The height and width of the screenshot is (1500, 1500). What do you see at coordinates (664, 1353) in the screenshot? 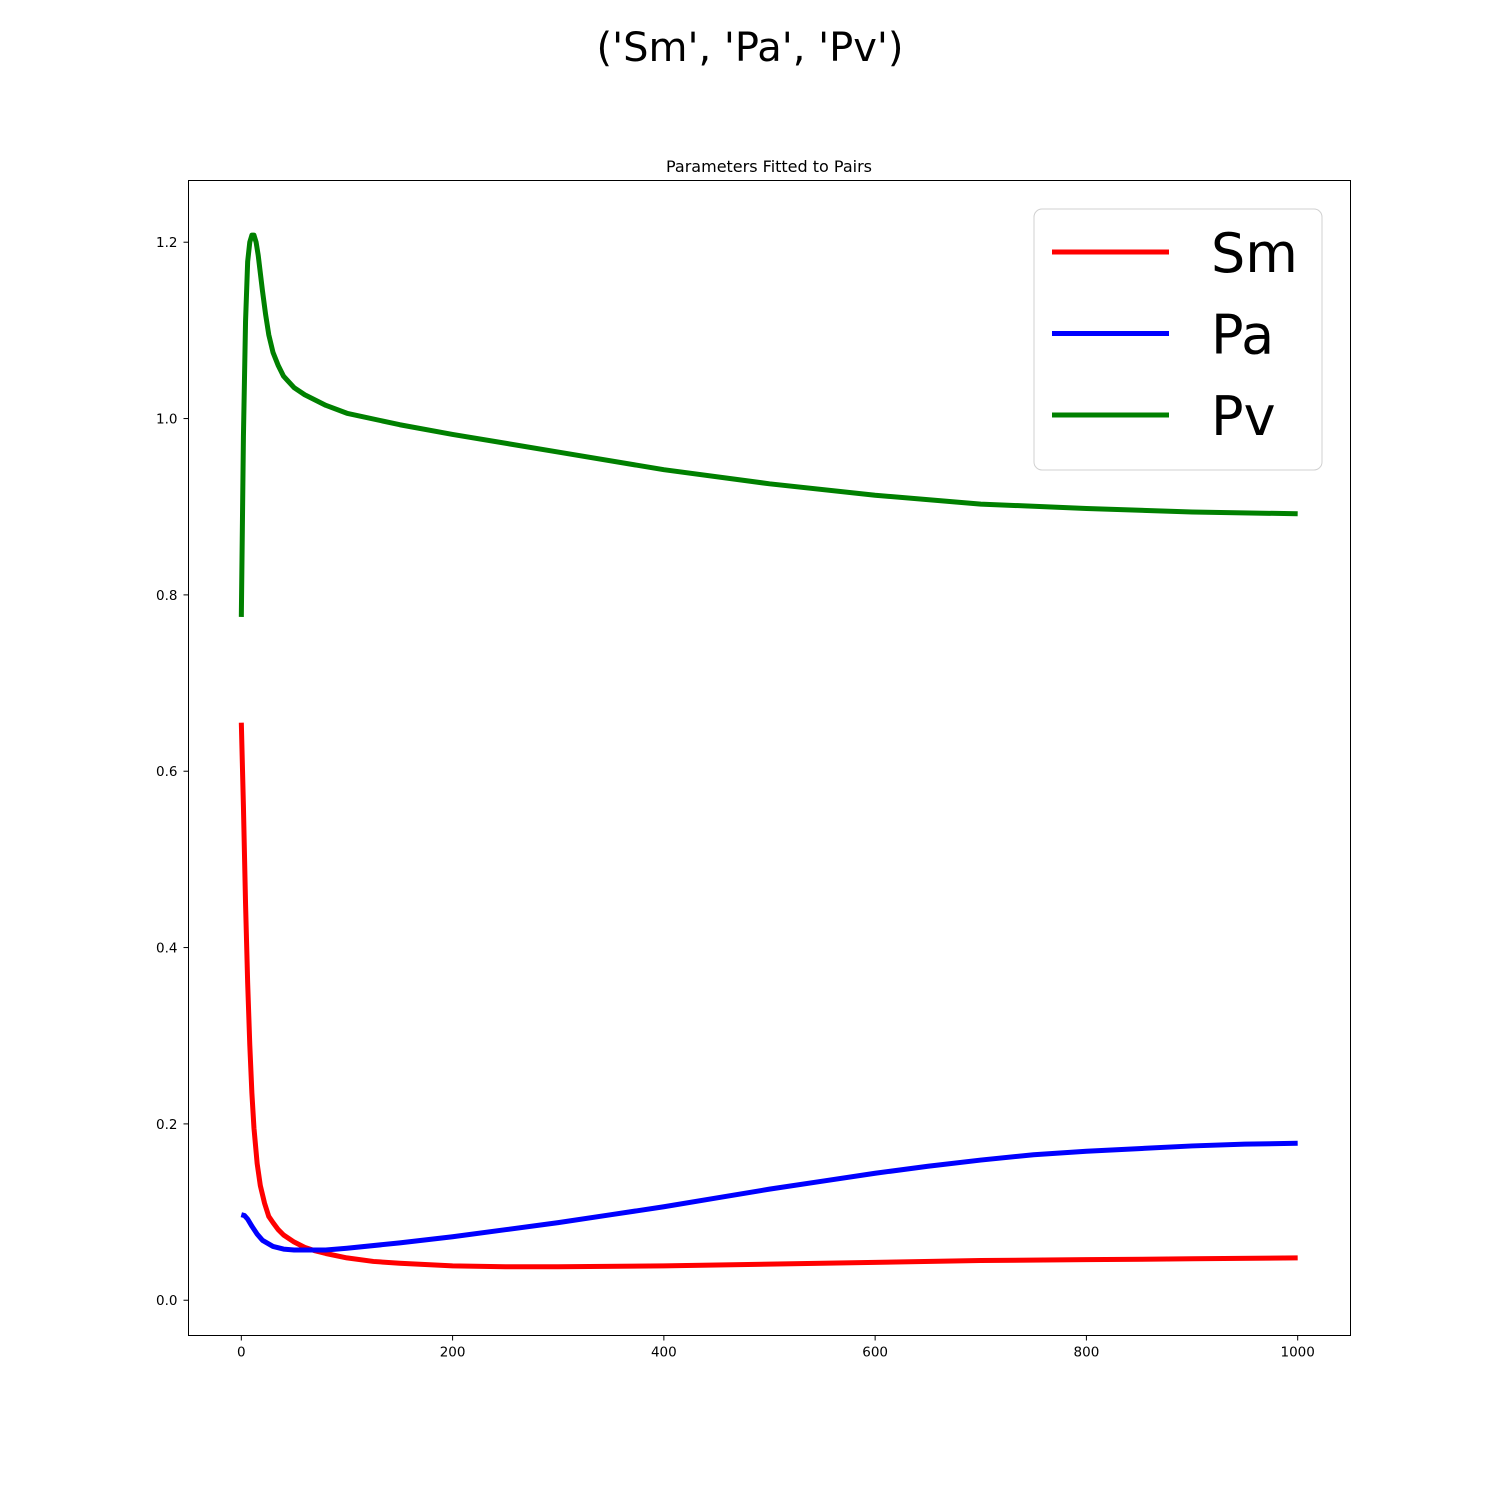
I see `x-tick-label: 400` at bounding box center [664, 1353].